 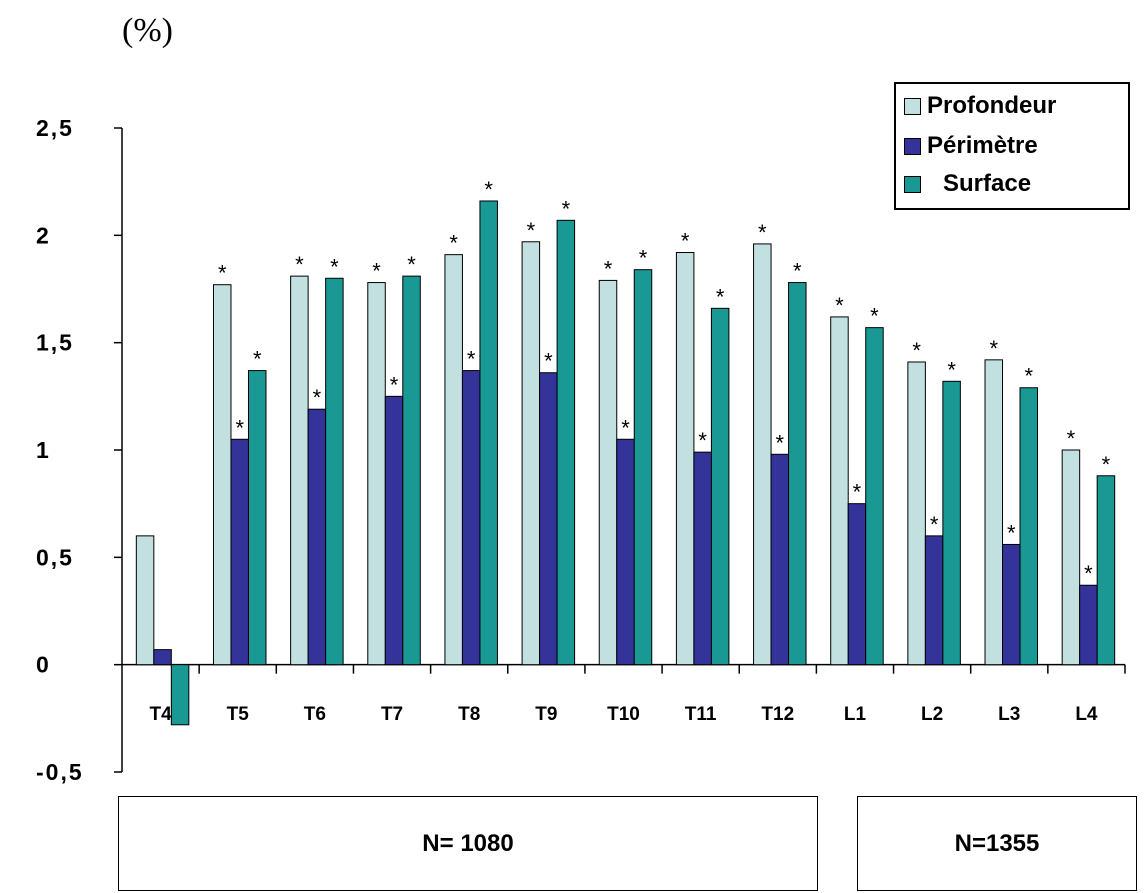 I want to click on bar-surface-t12, so click(x=797, y=474).